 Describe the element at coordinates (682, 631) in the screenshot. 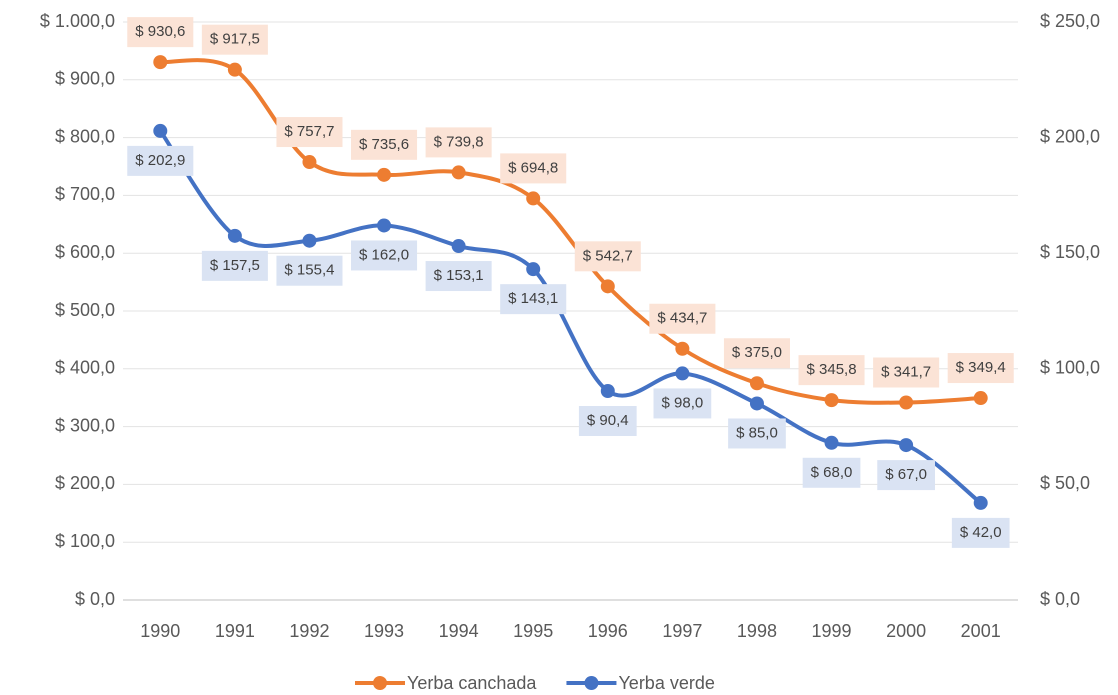

I see `x-tick-label: 1997` at that location.